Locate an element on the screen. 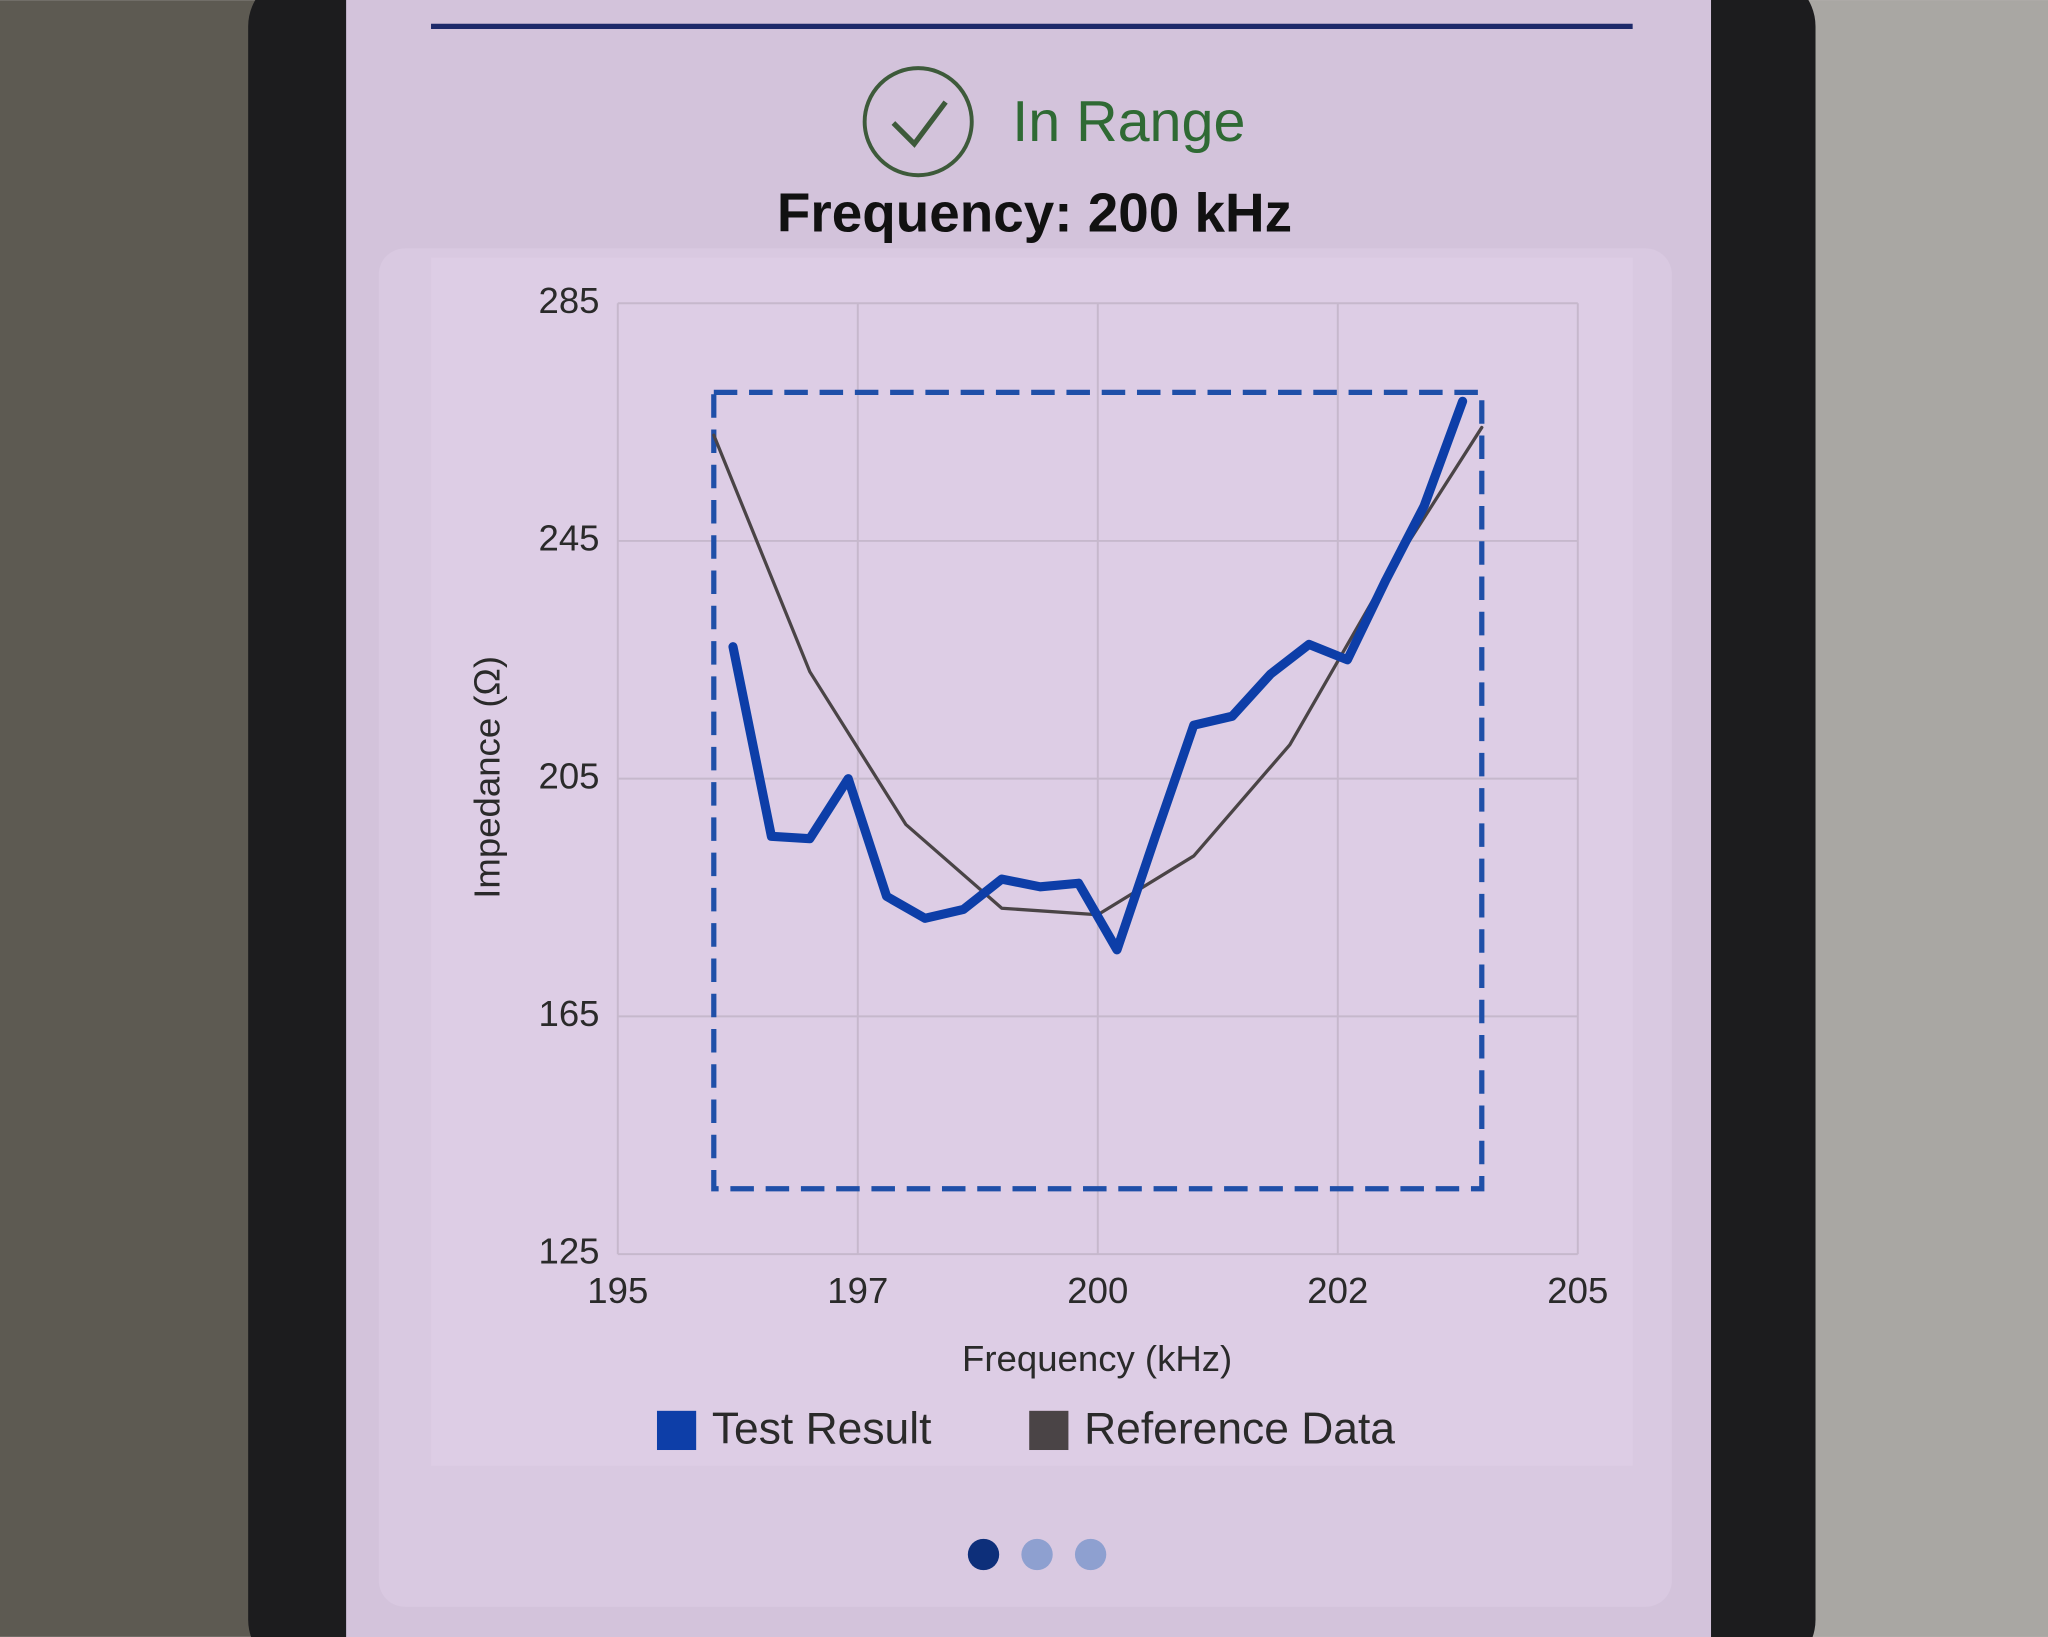 Image resolution: width=2048 pixels, height=1637 pixels. x-axis-label: Frequency (kHz) is located at coordinates (1097, 1358).